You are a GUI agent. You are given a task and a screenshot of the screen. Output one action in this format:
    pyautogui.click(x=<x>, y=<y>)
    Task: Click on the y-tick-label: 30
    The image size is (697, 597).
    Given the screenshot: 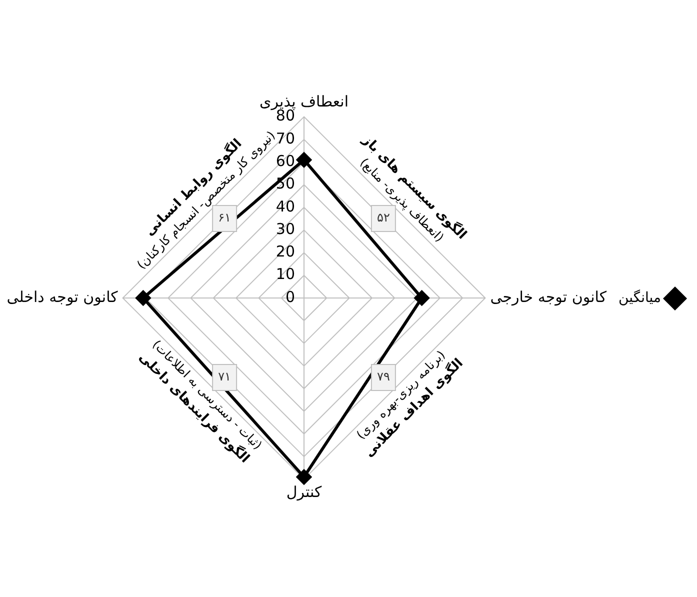 What is the action you would take?
    pyautogui.click(x=285, y=229)
    